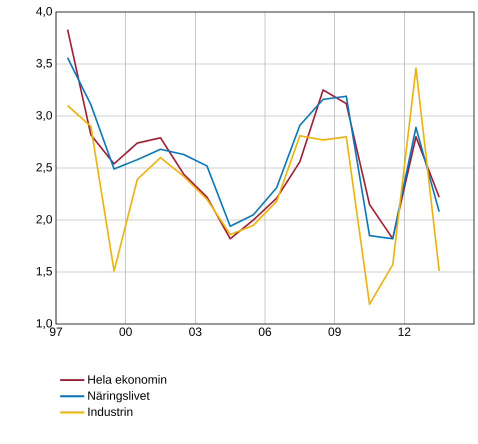 The height and width of the screenshot is (444, 478). What do you see at coordinates (56, 332) in the screenshot?
I see `x-tick-label: 97` at bounding box center [56, 332].